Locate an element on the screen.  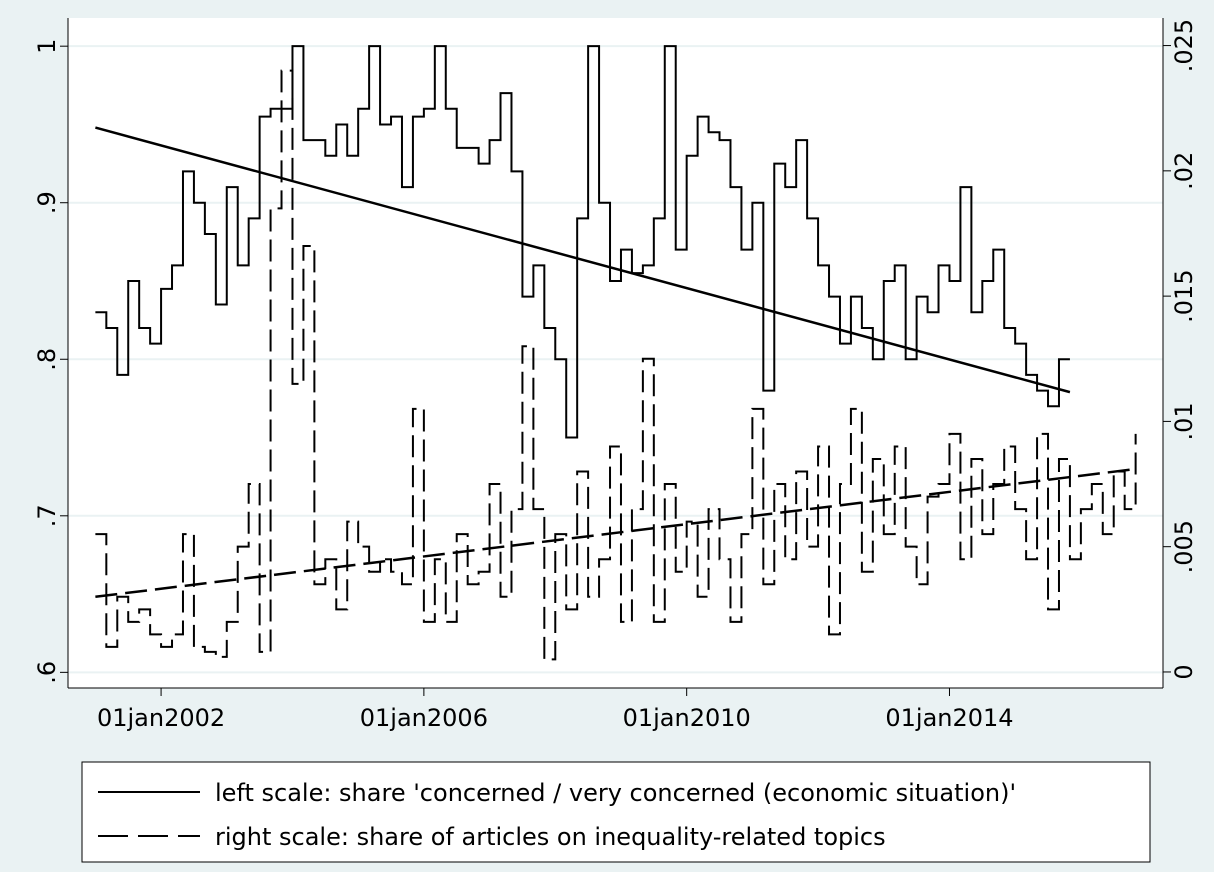
x-tick-label: 01jan2006 is located at coordinates (424, 718).